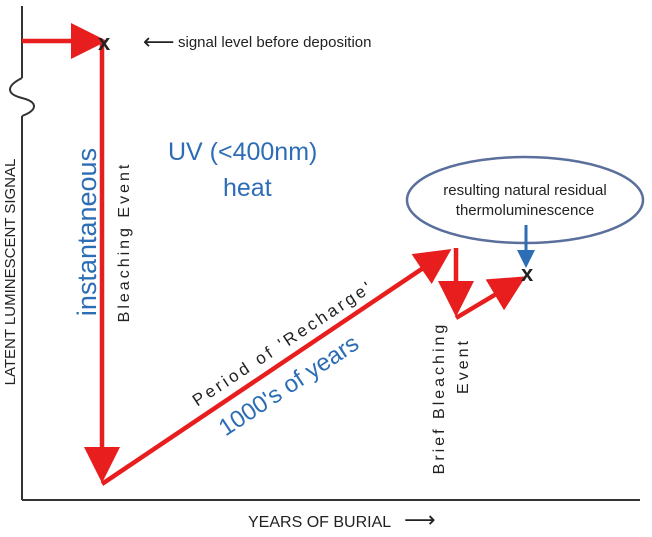 Image resolution: width=652 pixels, height=537 pixels. What do you see at coordinates (247, 188) in the screenshot?
I see `heat-label: heat` at bounding box center [247, 188].